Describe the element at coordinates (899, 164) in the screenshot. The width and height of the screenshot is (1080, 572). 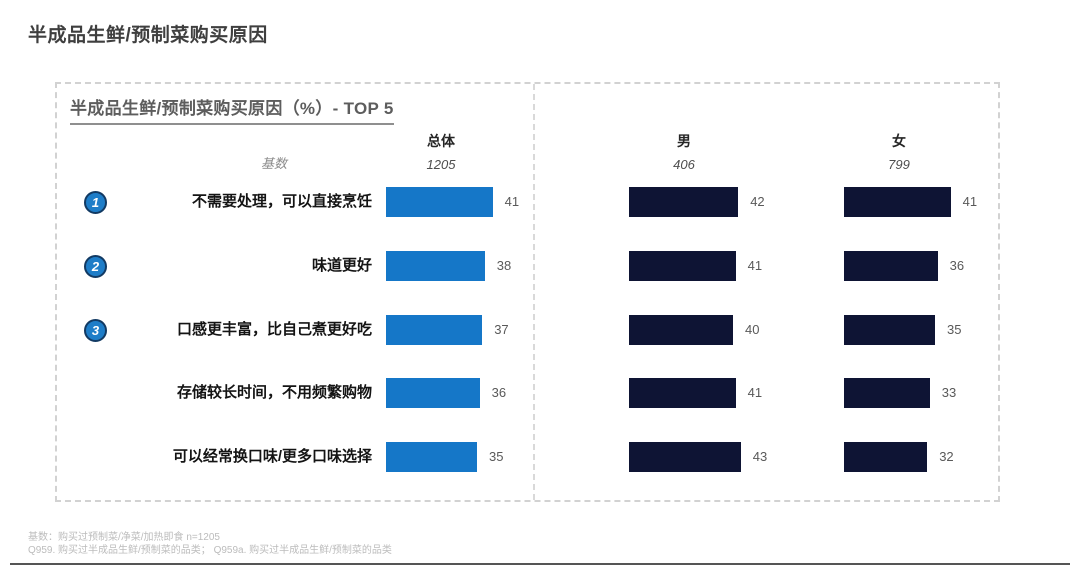
I see `series-base-count: 799` at that location.